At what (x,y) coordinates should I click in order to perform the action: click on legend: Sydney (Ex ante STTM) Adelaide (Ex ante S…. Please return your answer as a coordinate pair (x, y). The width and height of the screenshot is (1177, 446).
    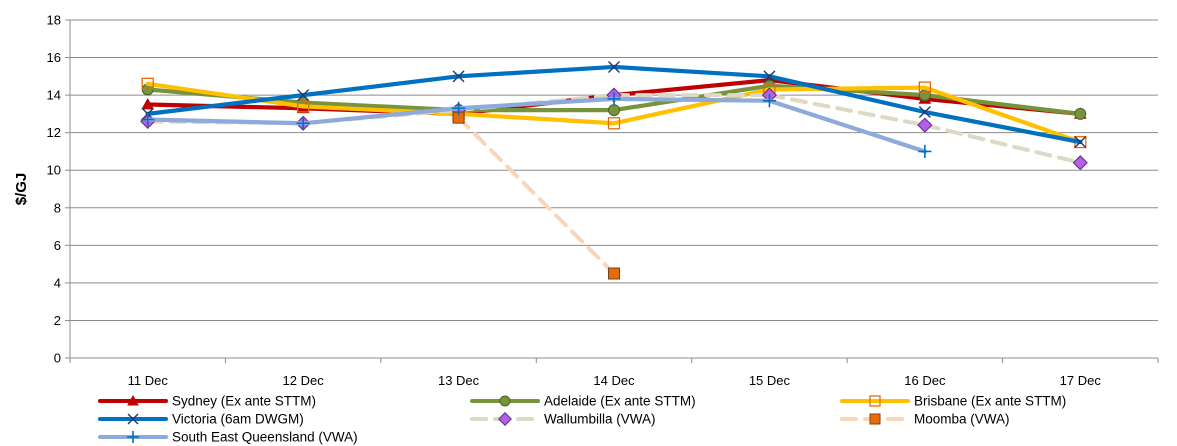
    Looking at the image, I should click on (582, 419).